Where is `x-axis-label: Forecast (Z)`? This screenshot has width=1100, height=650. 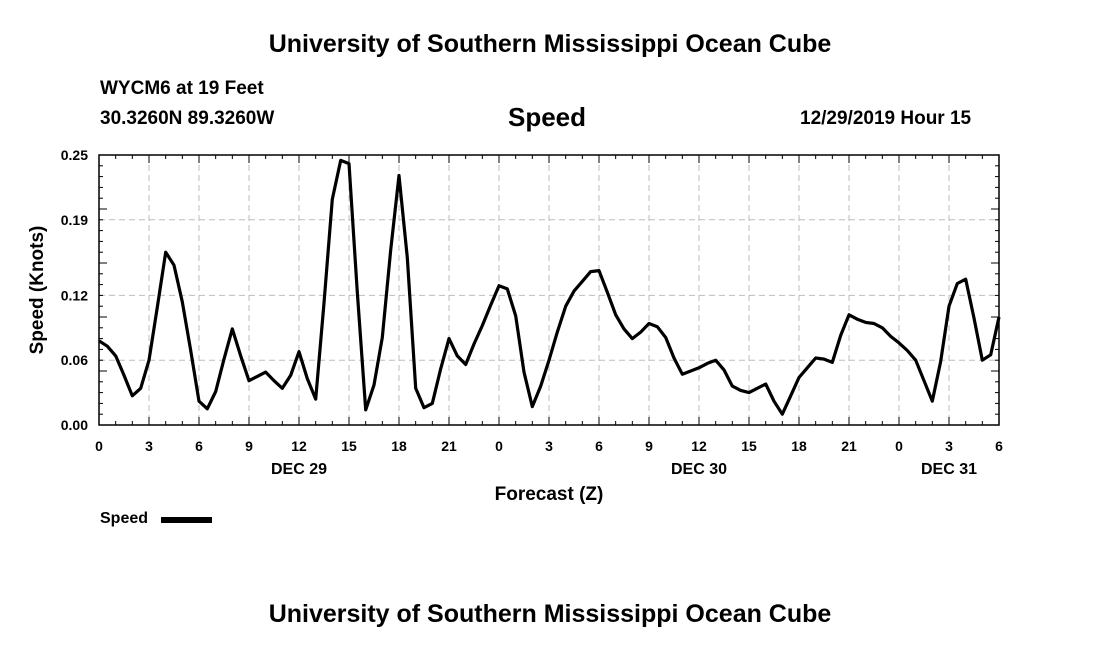 x-axis-label: Forecast (Z) is located at coordinates (549, 494).